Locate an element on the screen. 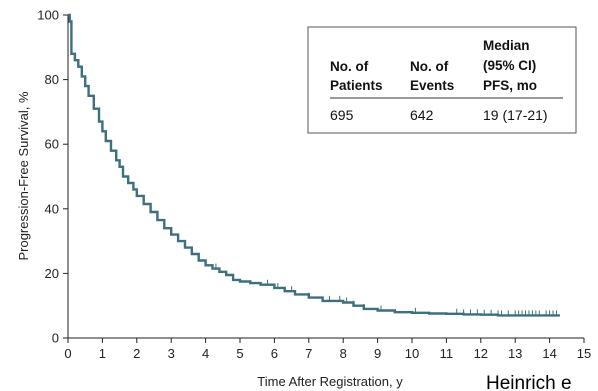 This screenshot has height=391, width=598. table-cell-patients: 695 is located at coordinates (342, 115).